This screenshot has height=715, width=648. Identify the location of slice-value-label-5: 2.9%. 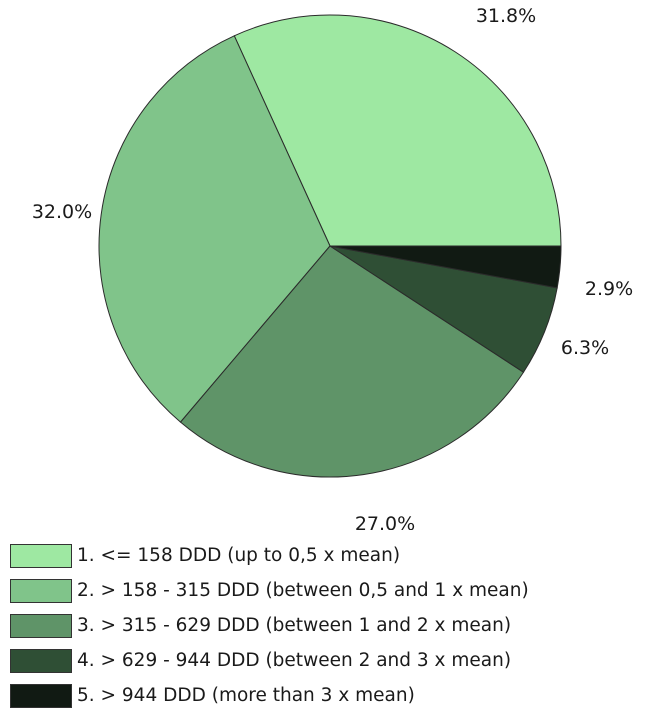
(609, 289).